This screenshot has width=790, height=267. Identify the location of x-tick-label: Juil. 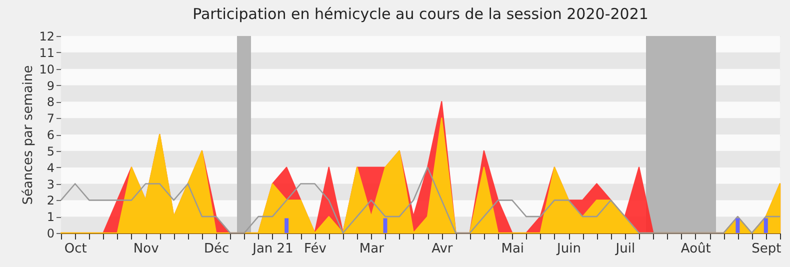
(625, 249).